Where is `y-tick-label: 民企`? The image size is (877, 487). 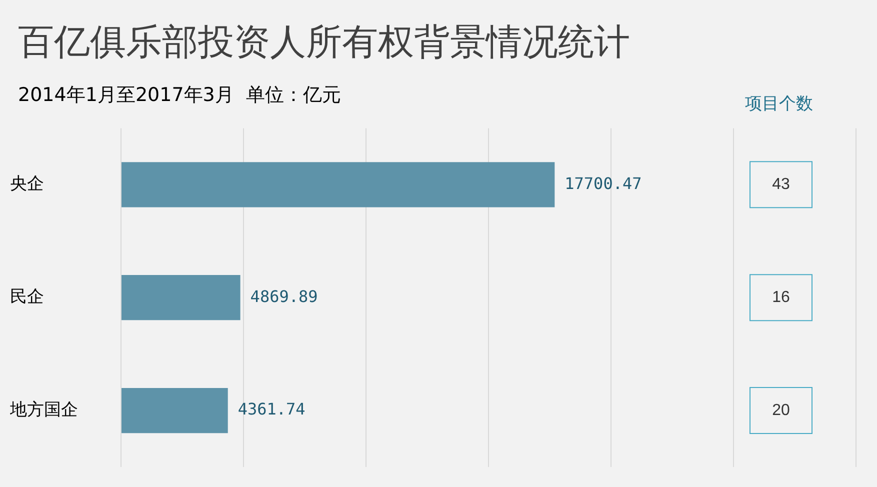 y-tick-label: 民企 is located at coordinates (27, 297).